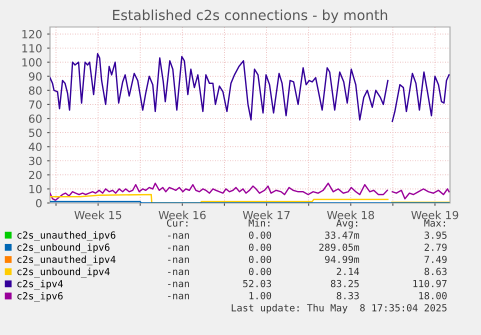 The width and height of the screenshot is (481, 335). I want to click on y-tick-label: 10, so click(35, 189).